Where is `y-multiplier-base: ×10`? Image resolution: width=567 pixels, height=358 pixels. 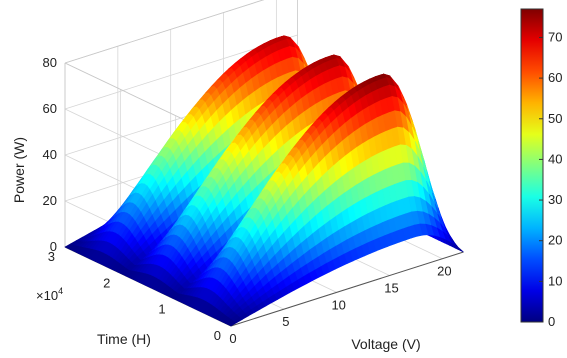
y-multiplier-base: ×10 is located at coordinates (47, 295).